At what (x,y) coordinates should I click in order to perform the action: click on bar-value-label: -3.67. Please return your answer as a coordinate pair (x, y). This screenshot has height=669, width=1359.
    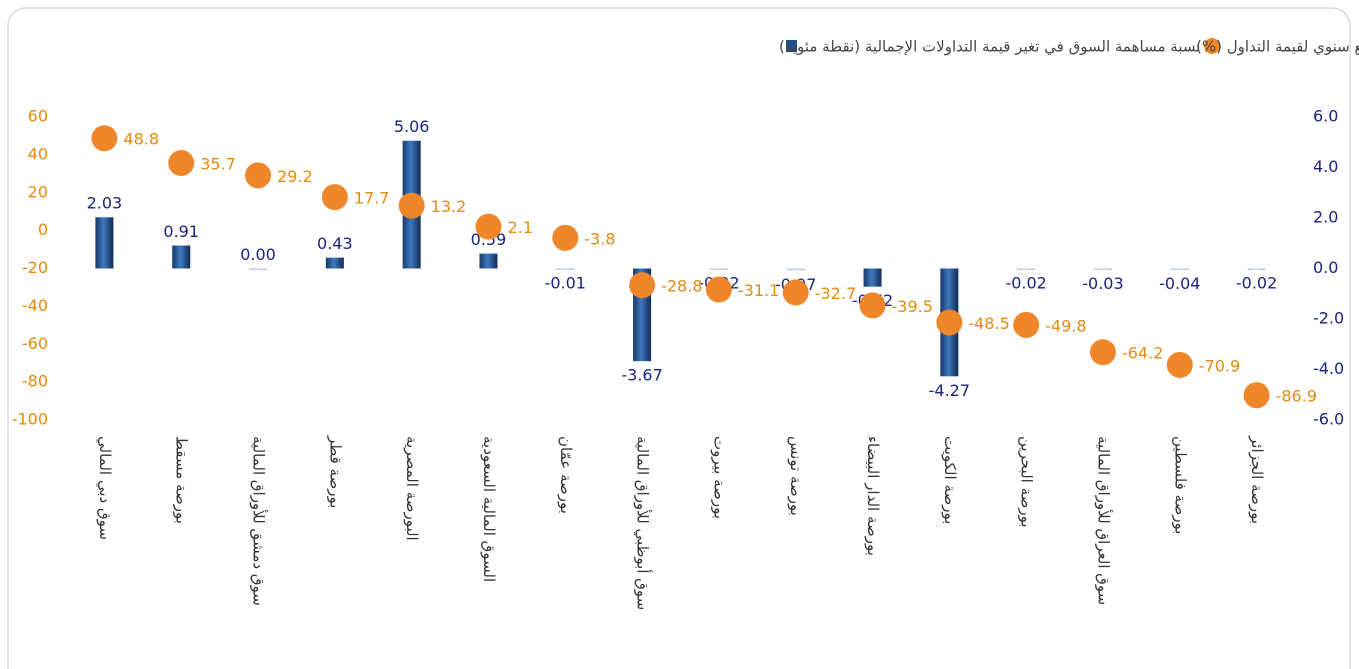
    Looking at the image, I should click on (641, 375).